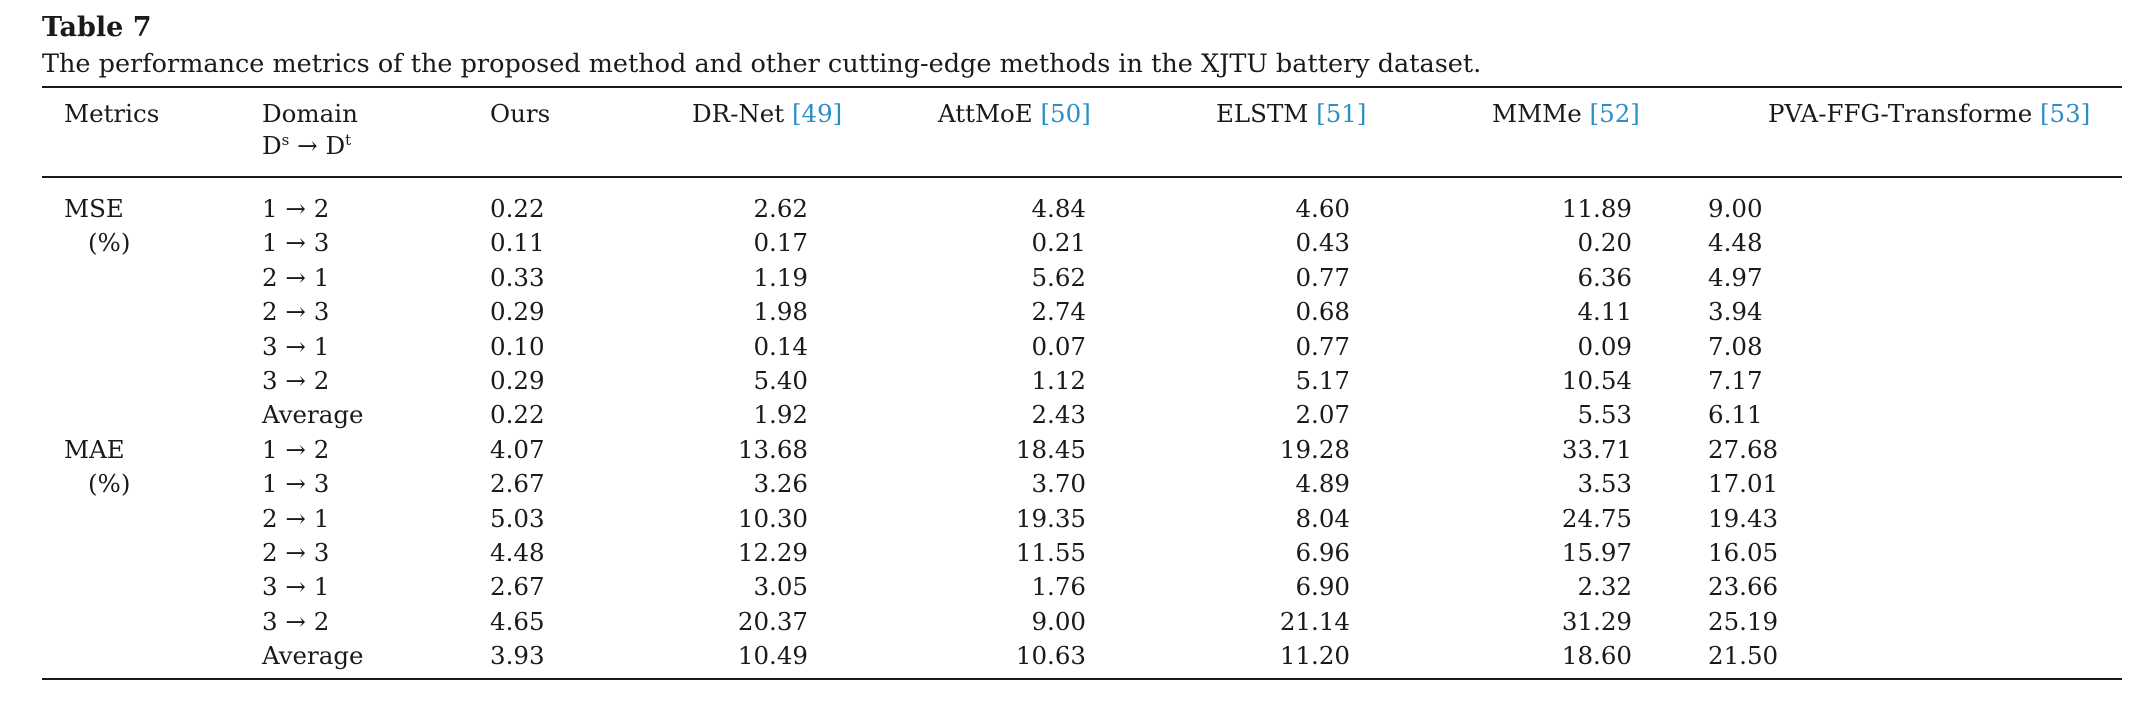 The height and width of the screenshot is (705, 2156). Describe the element at coordinates (1082, 622) in the screenshot. I see `table-row: 3 → 2 4.65 20.37 9.00 21.14 31.29 25.19` at that location.